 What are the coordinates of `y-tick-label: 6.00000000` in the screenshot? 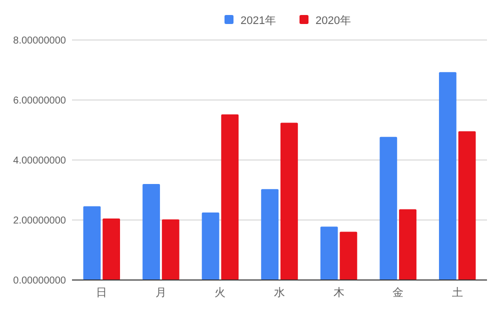 It's located at (39, 101).